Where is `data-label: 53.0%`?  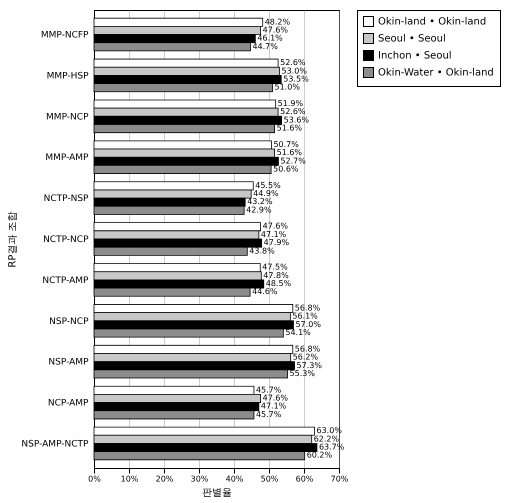 data-label: 53.0% is located at coordinates (295, 71).